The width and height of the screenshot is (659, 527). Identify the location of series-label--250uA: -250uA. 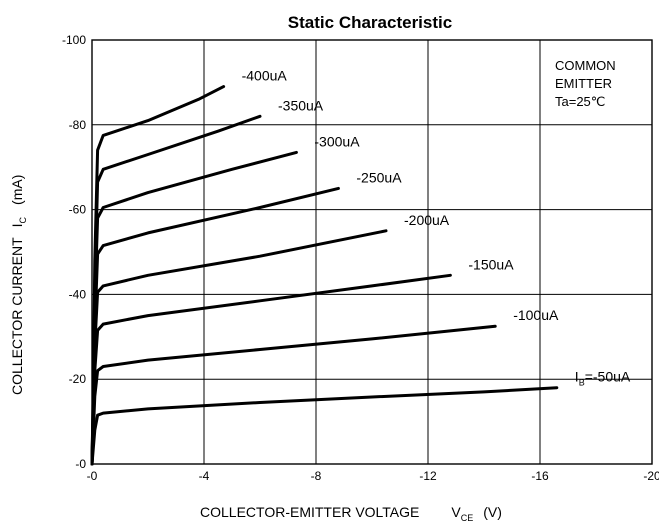
(379, 177).